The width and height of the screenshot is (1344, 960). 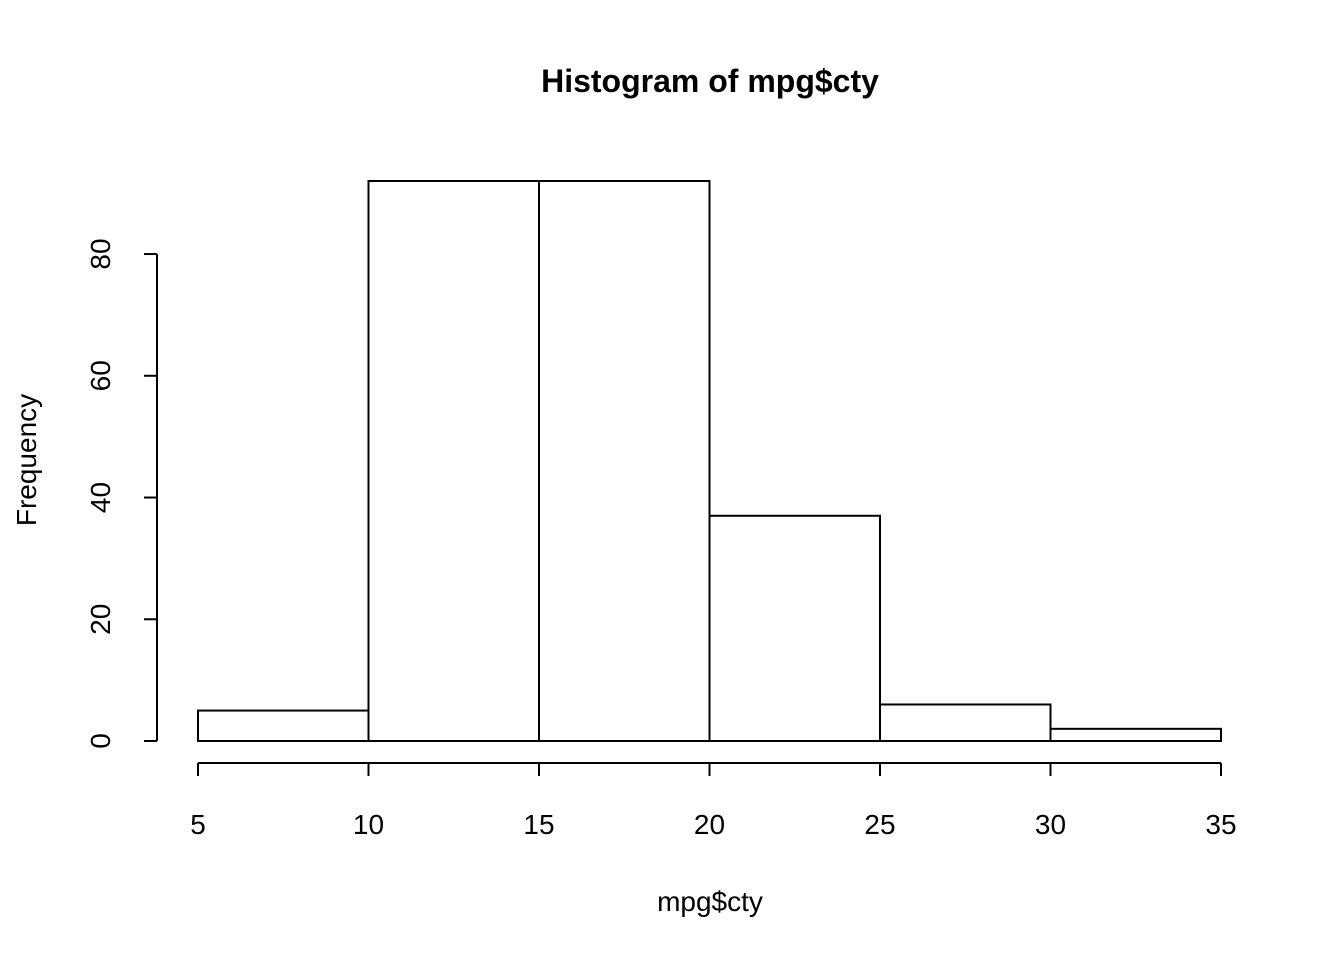 I want to click on x-axis-label: mpg$cty, so click(x=710, y=901).